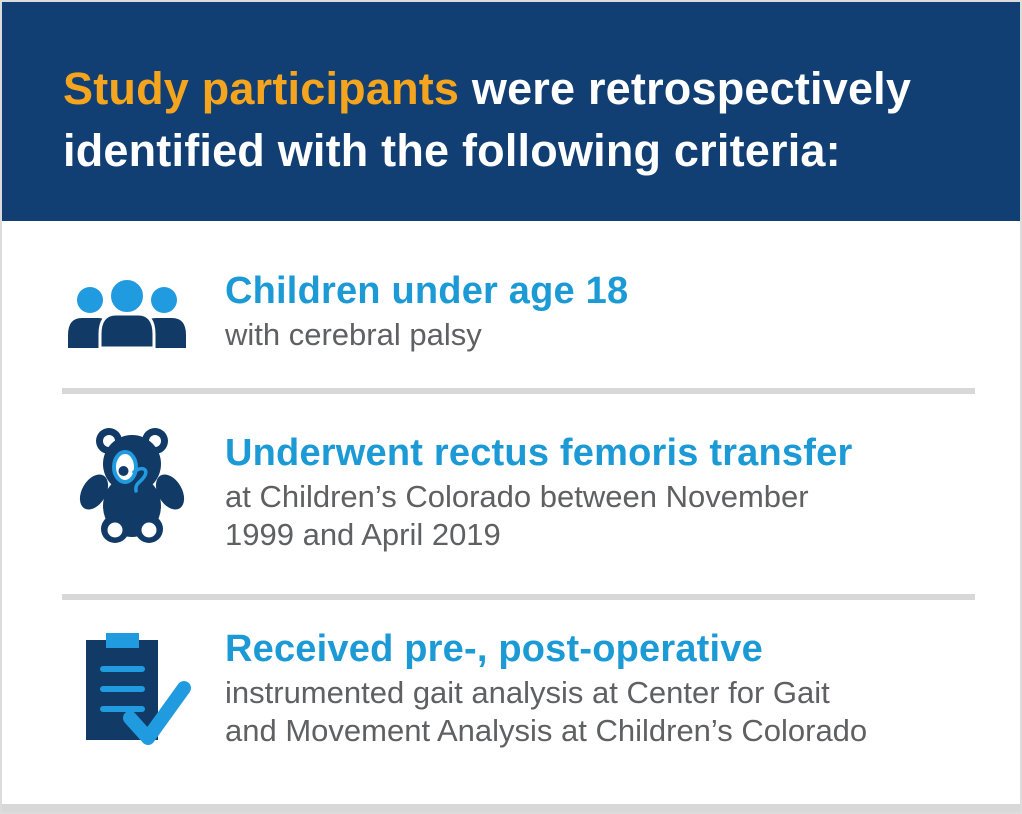 The width and height of the screenshot is (1022, 814). I want to click on teddy-bear-icon, so click(132, 485).